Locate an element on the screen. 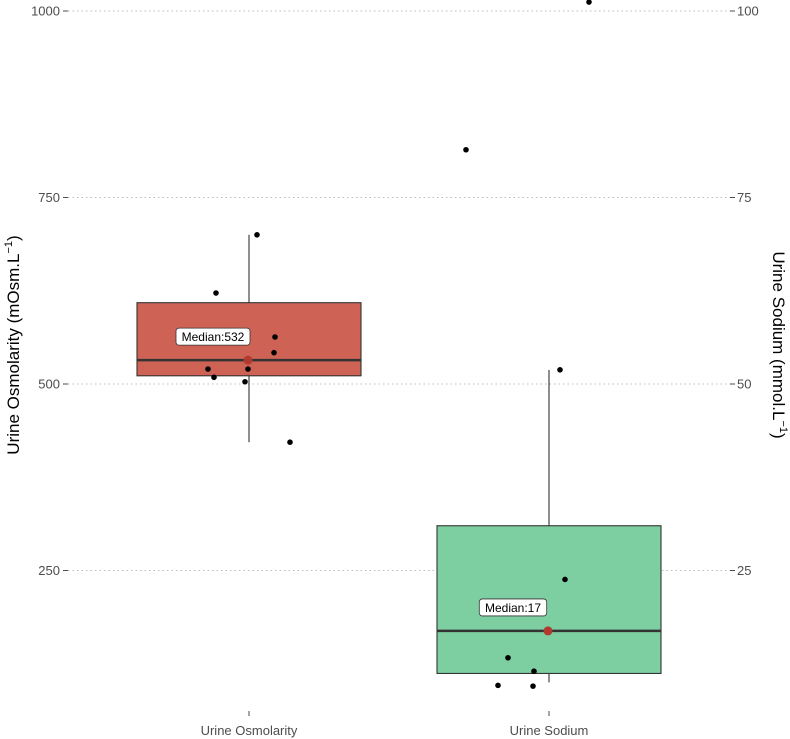 This screenshot has height=739, width=790. y-right-tick-label: 50 is located at coordinates (744, 384).